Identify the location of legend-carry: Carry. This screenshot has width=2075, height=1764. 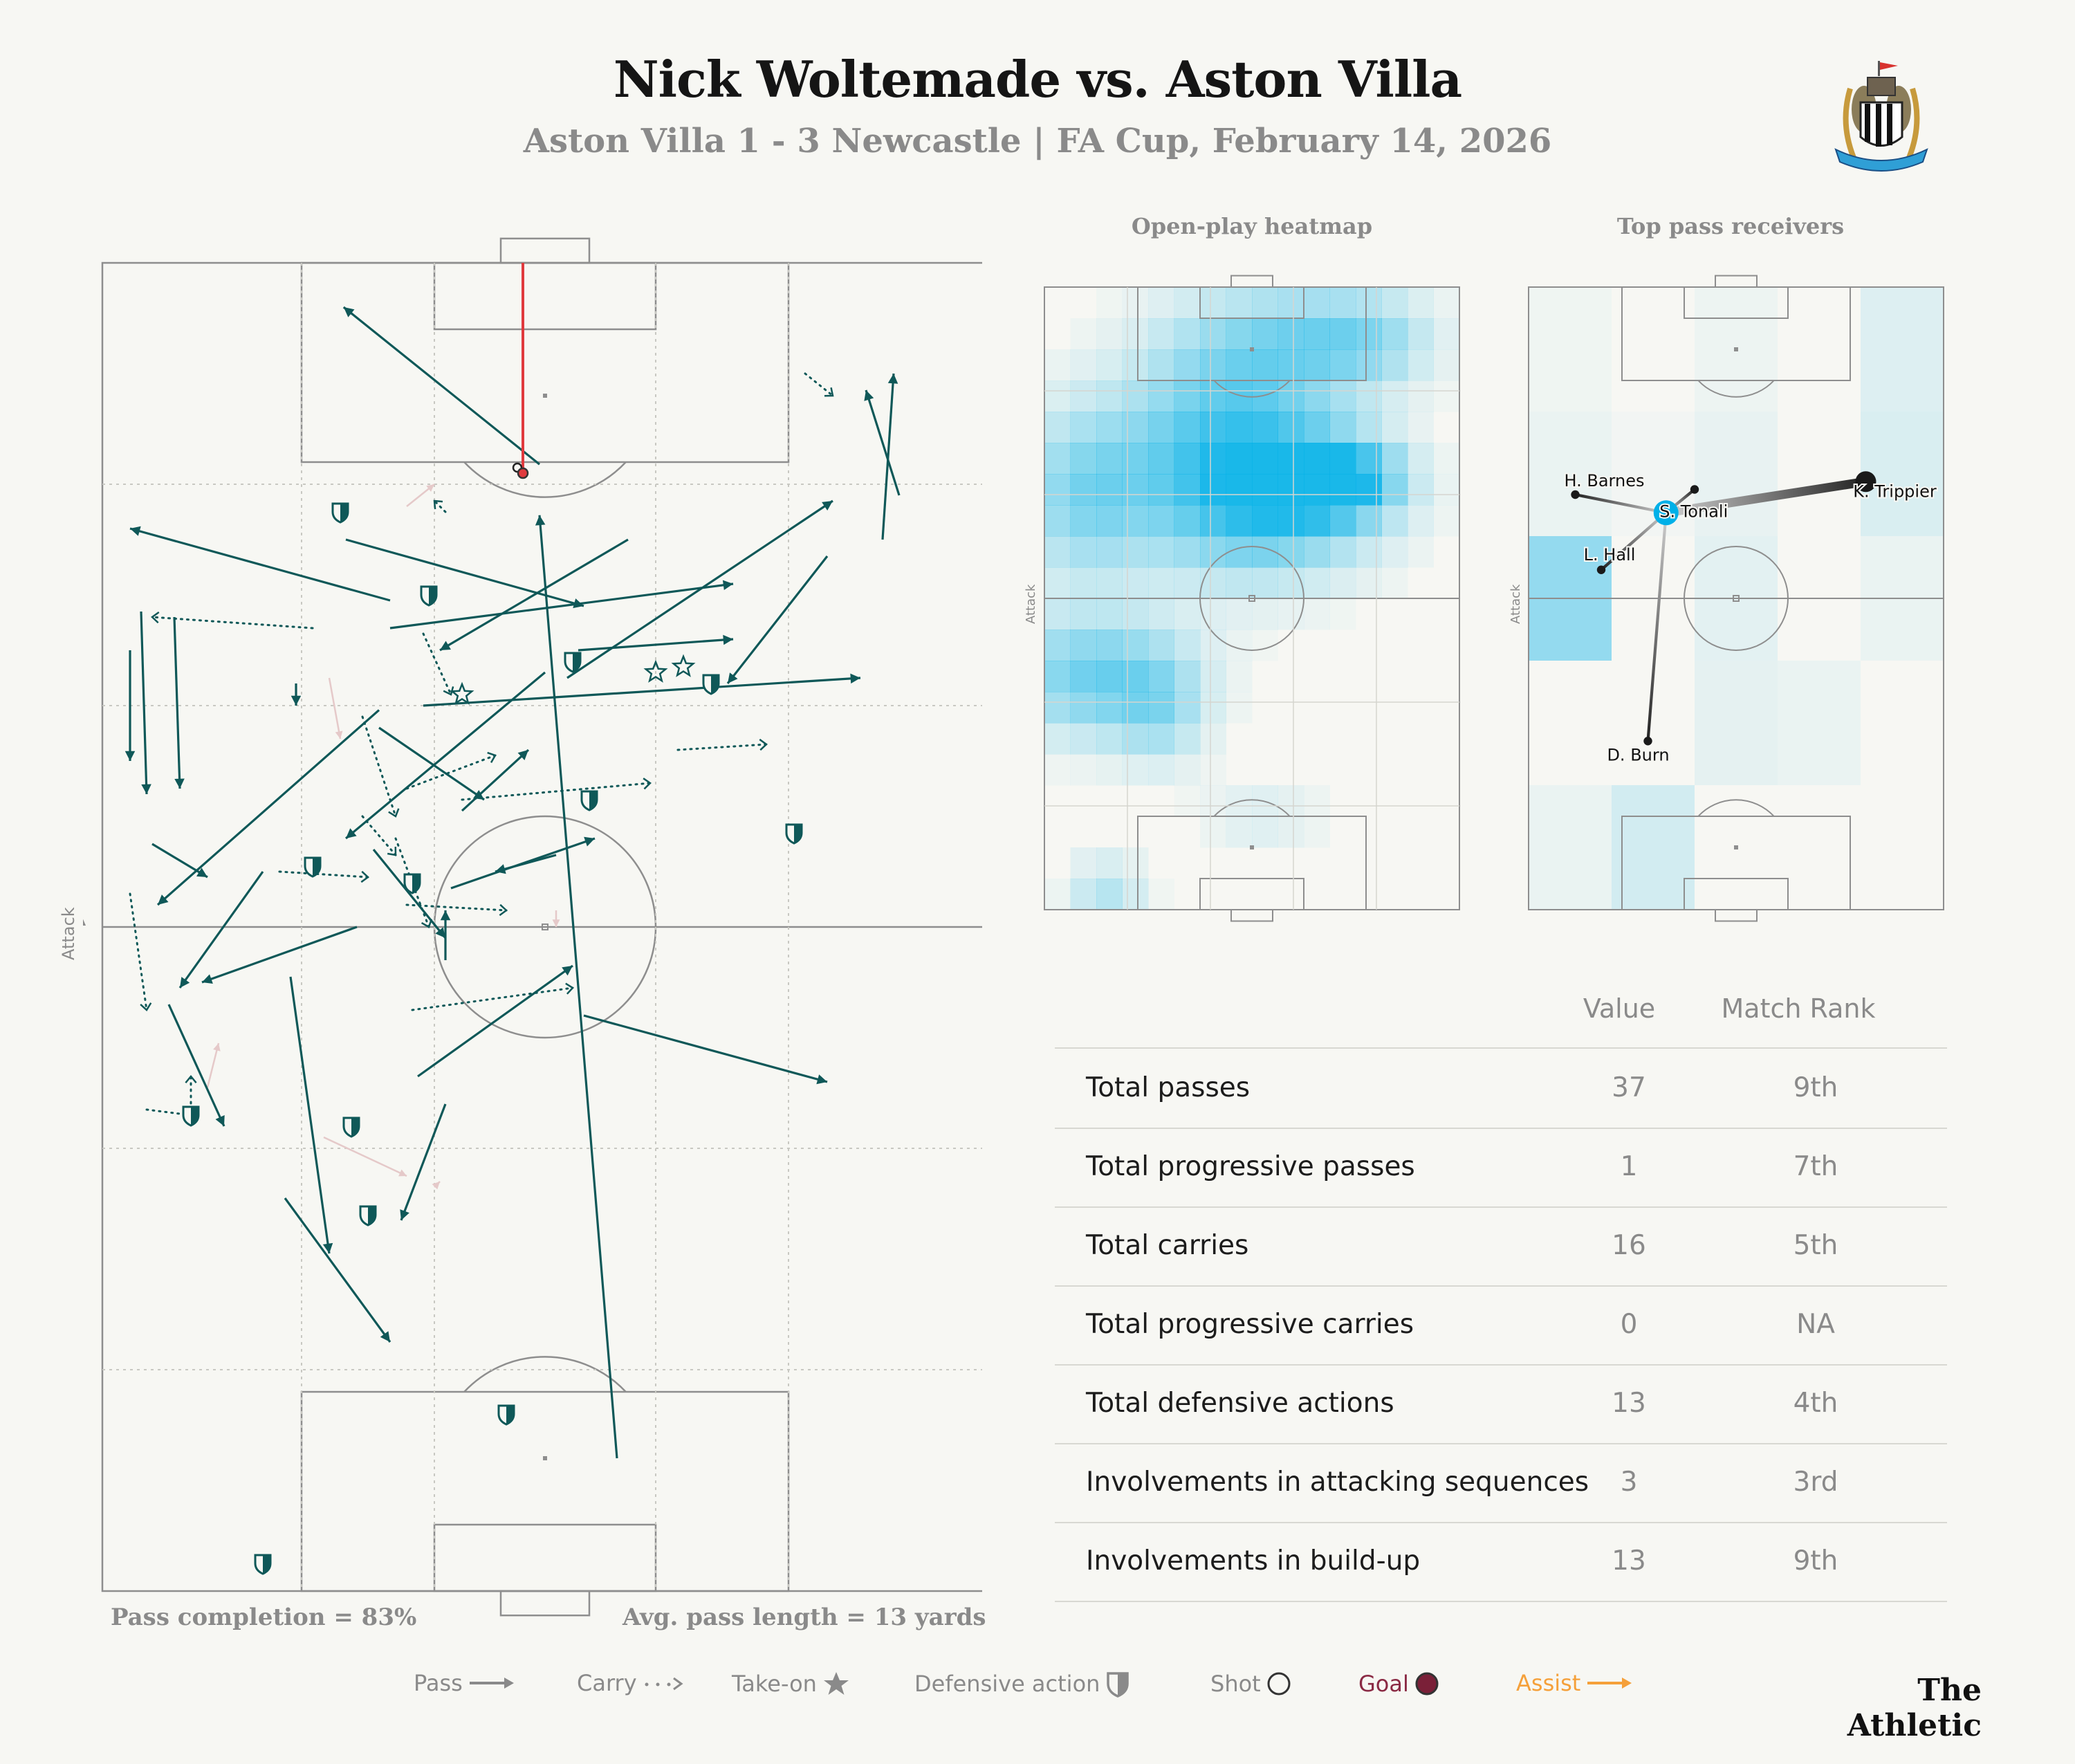
(630, 1683).